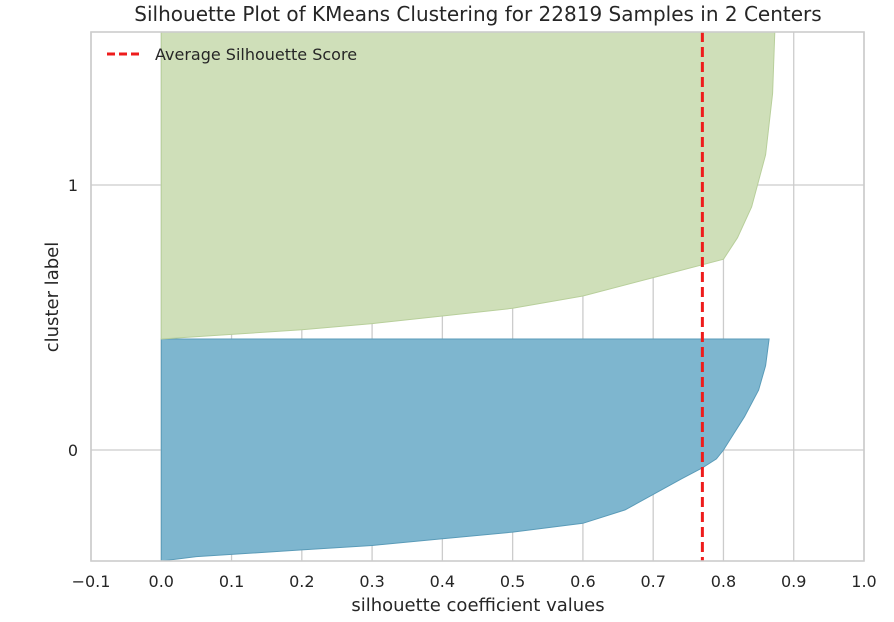 This screenshot has height=622, width=894. Describe the element at coordinates (371, 581) in the screenshot. I see `x-tick-label-4: 0.3` at that location.